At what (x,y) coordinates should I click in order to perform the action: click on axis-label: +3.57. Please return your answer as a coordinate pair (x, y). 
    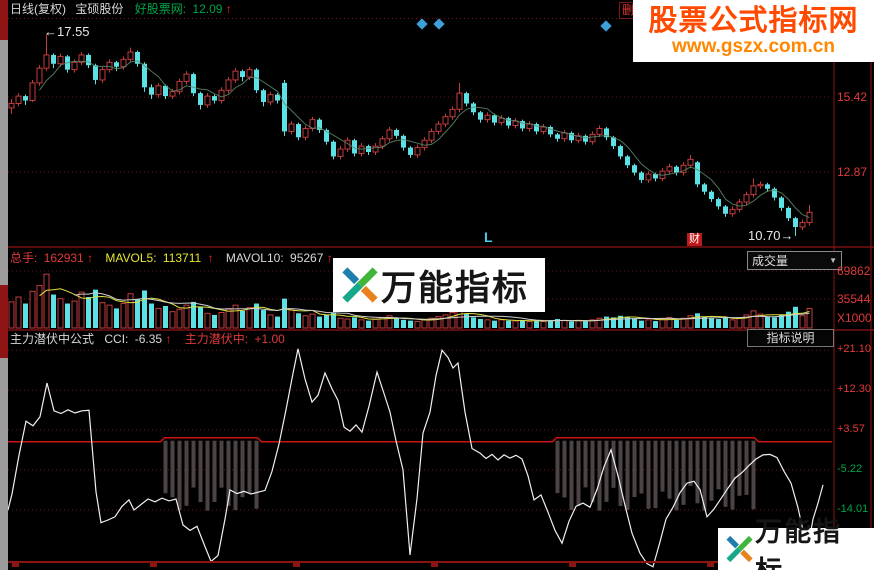
    Looking at the image, I should click on (851, 429).